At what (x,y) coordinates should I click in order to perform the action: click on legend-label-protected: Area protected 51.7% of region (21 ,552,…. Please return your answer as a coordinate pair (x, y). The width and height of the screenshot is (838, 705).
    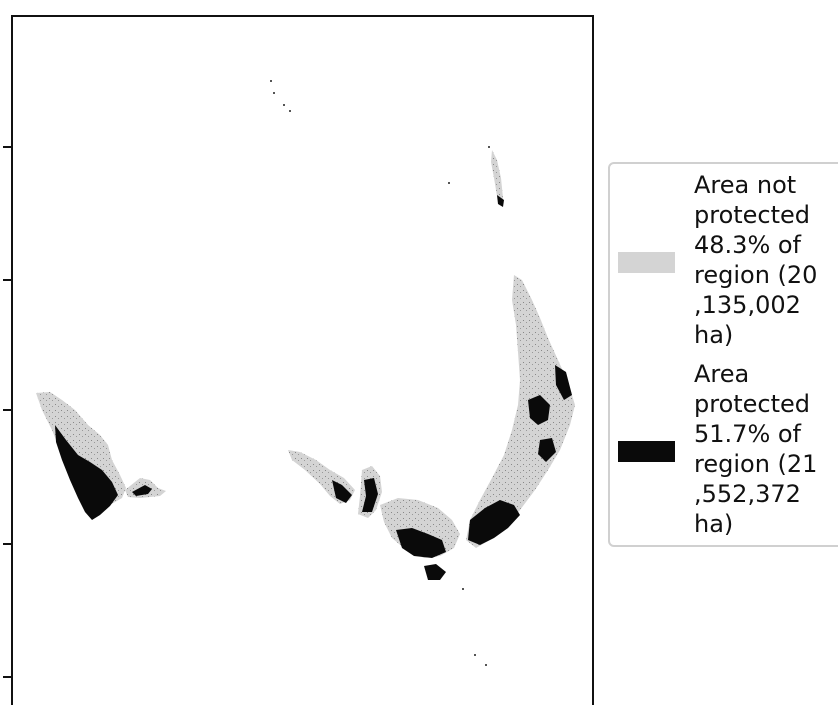
    Looking at the image, I should click on (756, 449).